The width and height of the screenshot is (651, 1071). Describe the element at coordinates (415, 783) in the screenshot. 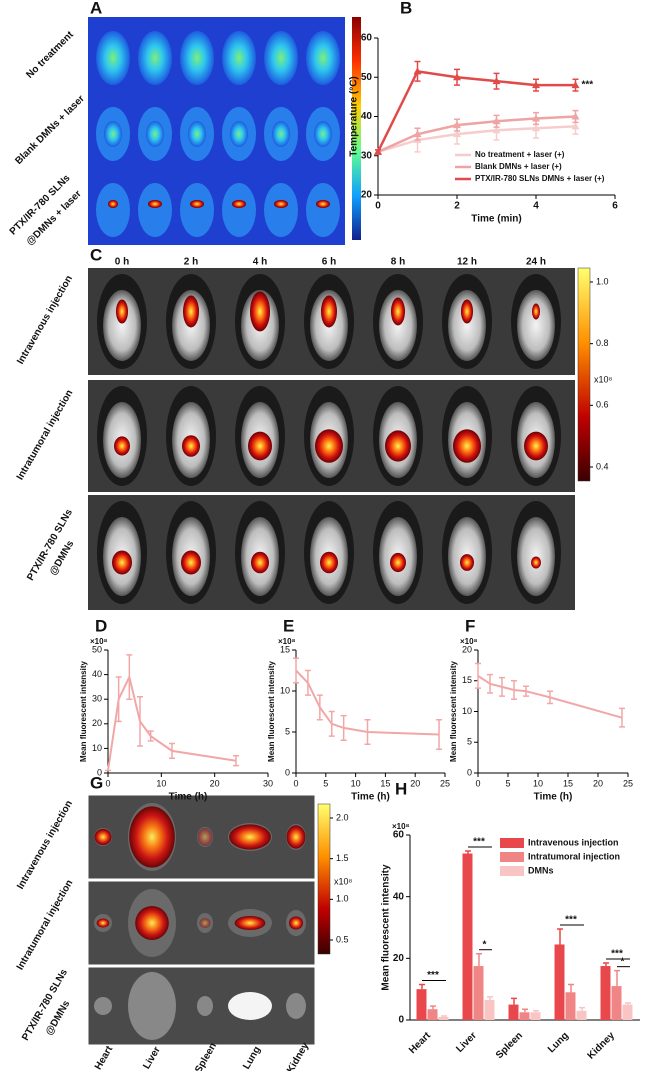

I see `x-tick-label: 20` at that location.